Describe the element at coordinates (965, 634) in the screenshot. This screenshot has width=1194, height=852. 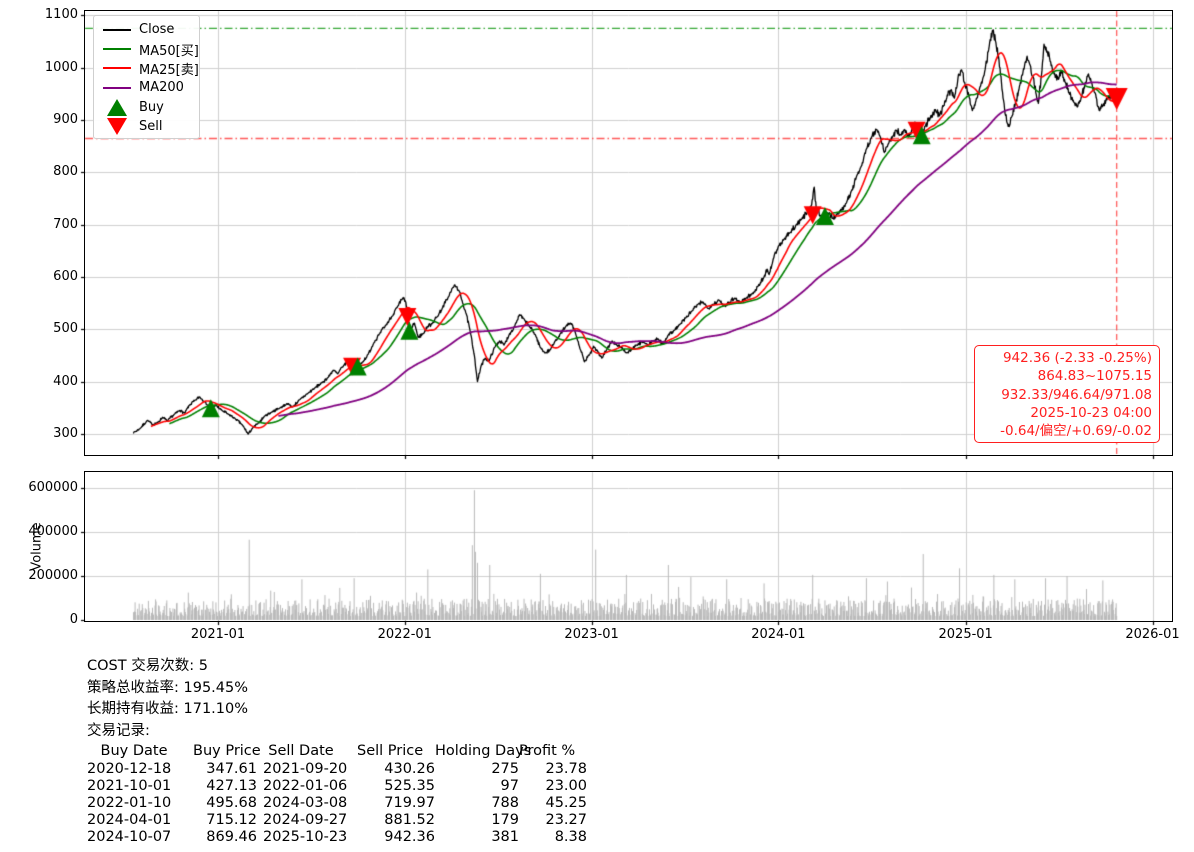
I see `xtick-2025-01: 2025-01` at that location.